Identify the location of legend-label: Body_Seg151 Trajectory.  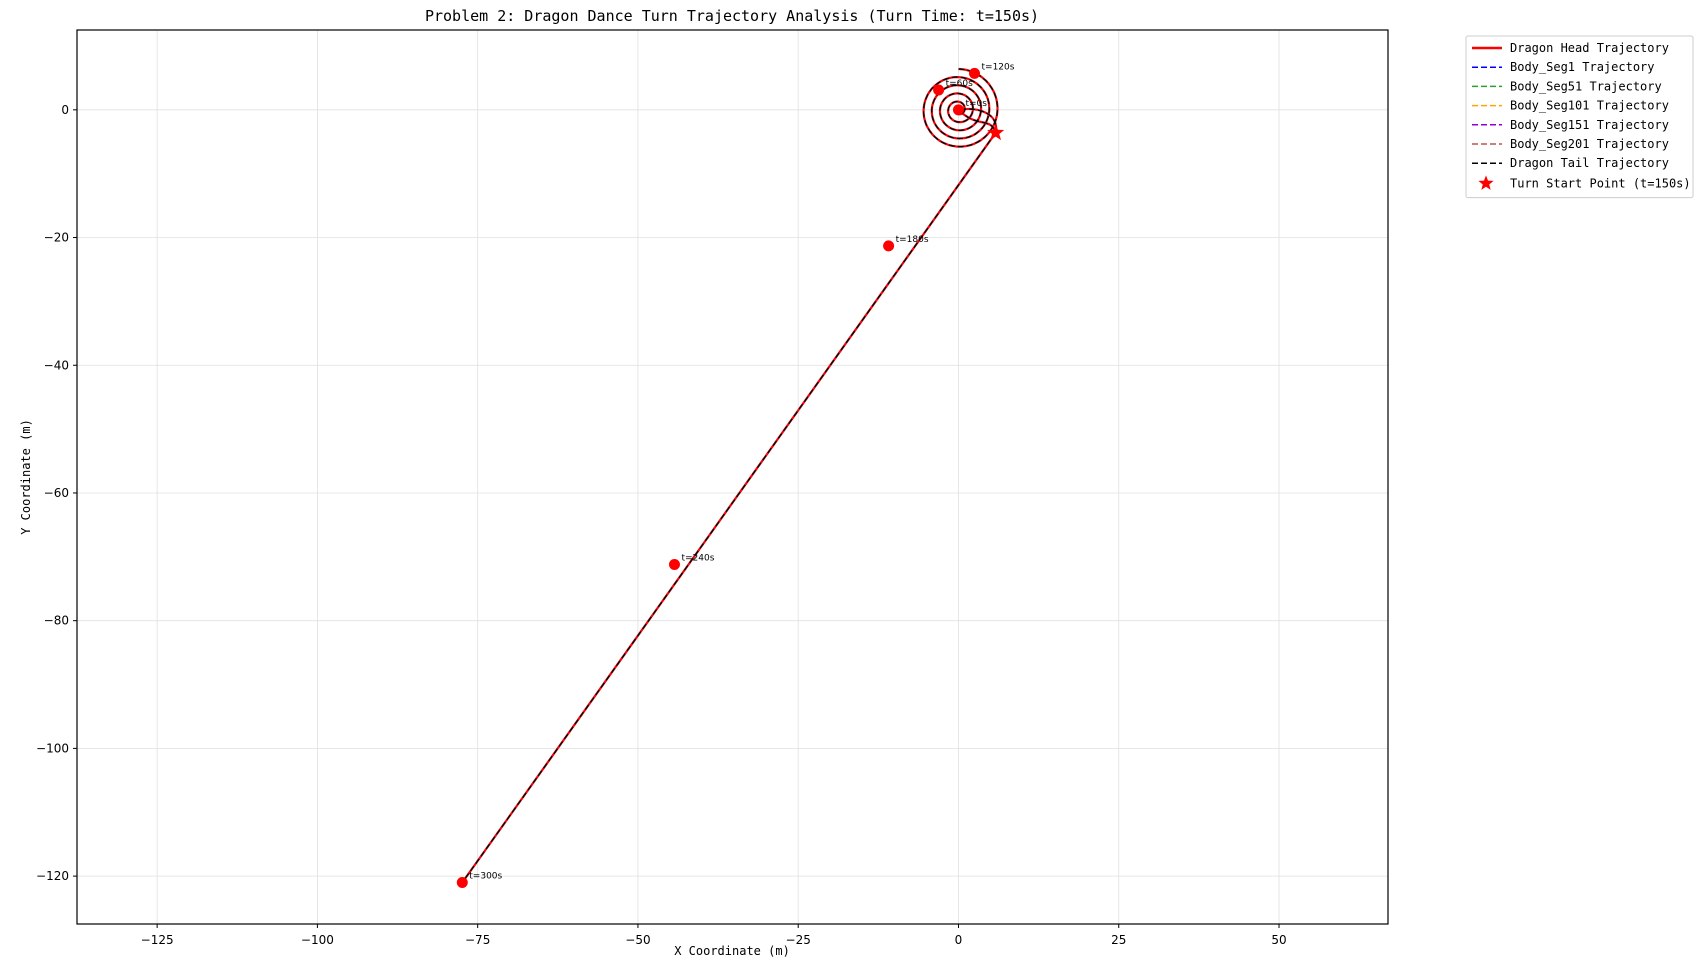
(1589, 125).